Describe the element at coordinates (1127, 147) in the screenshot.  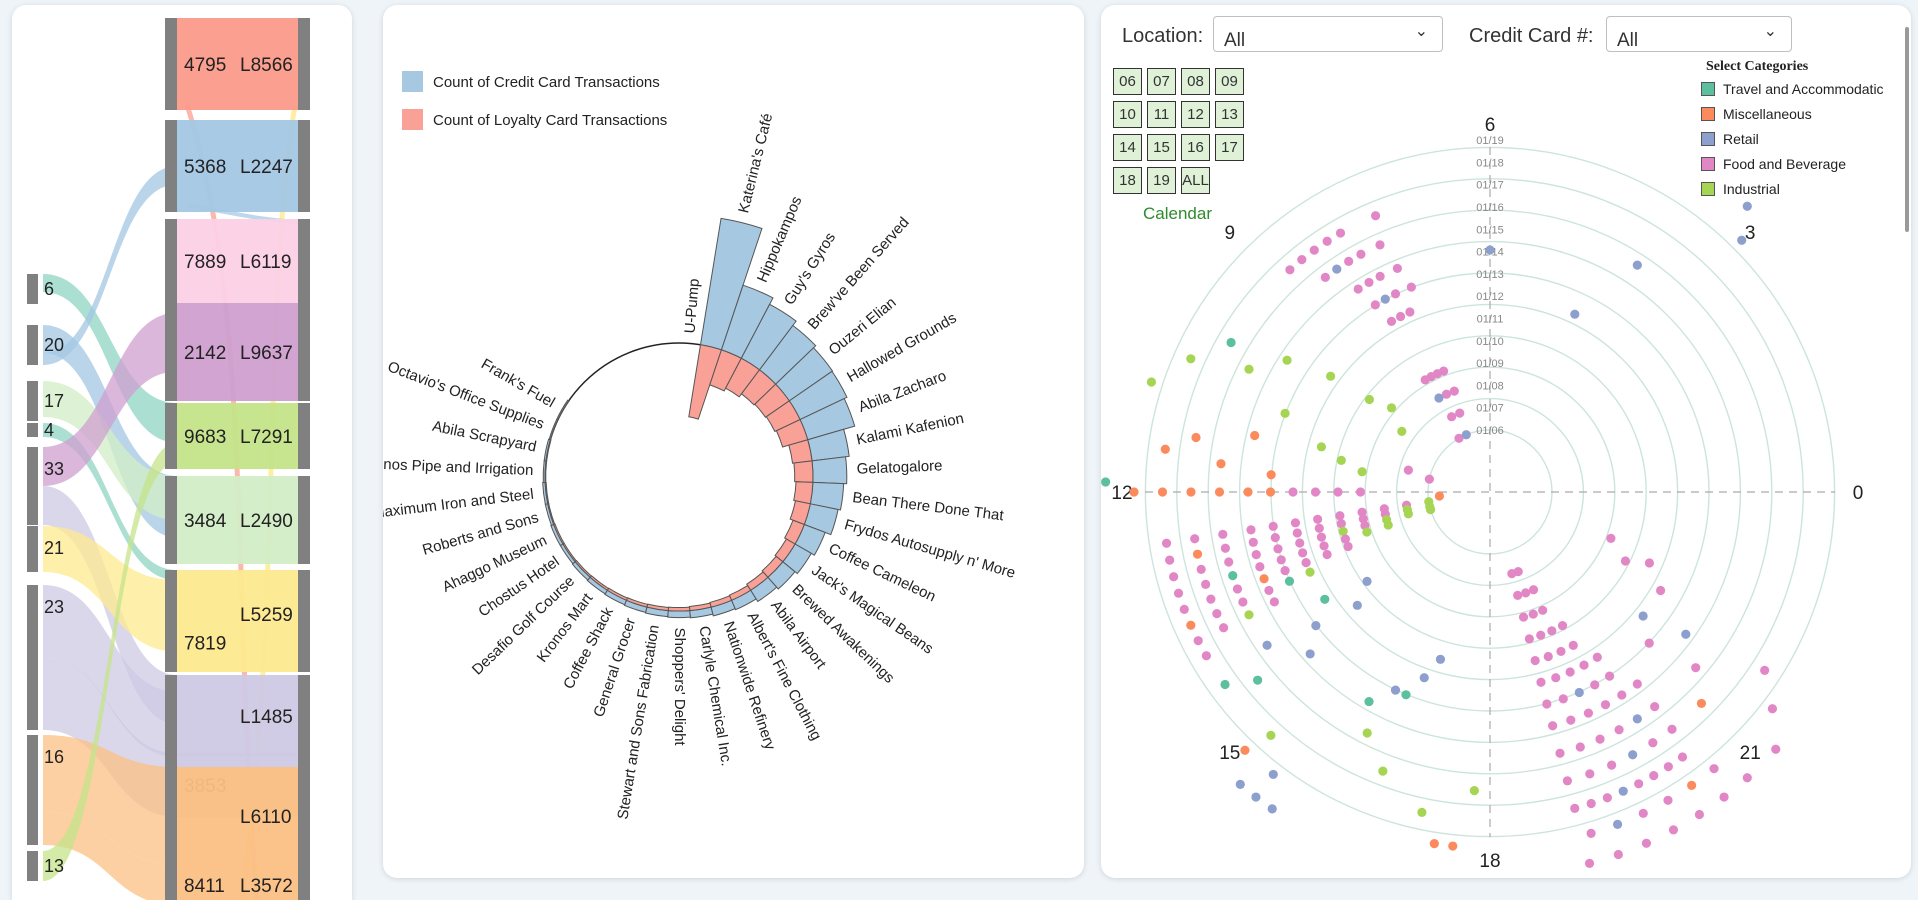
I see `day-button-14: 14` at that location.